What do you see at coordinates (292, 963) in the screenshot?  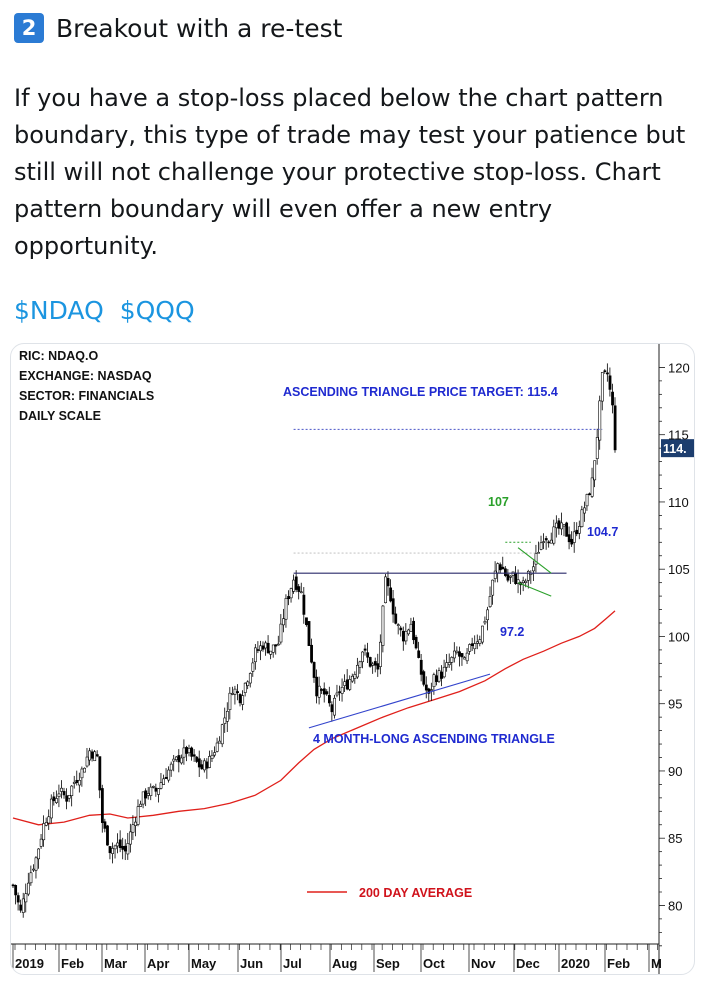 I see `x-tick-label: Jul` at bounding box center [292, 963].